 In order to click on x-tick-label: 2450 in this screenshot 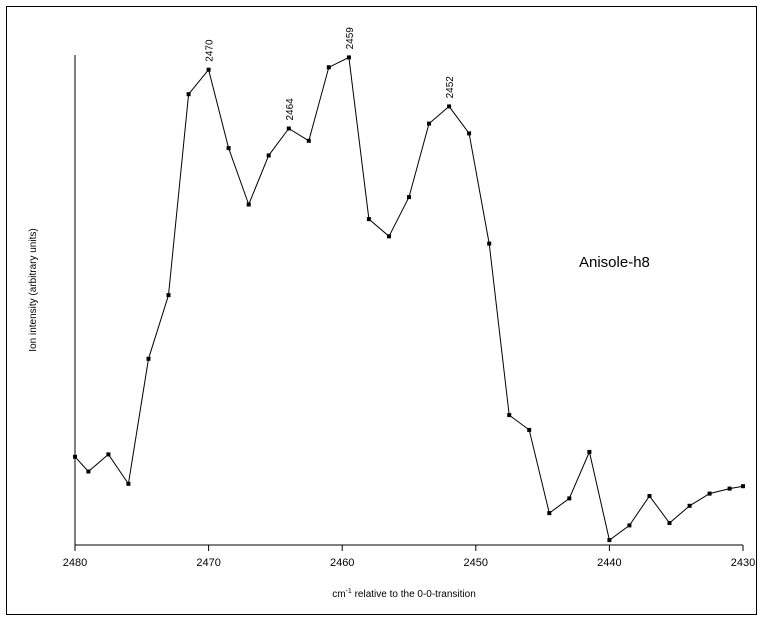, I will do `click(476, 563)`.